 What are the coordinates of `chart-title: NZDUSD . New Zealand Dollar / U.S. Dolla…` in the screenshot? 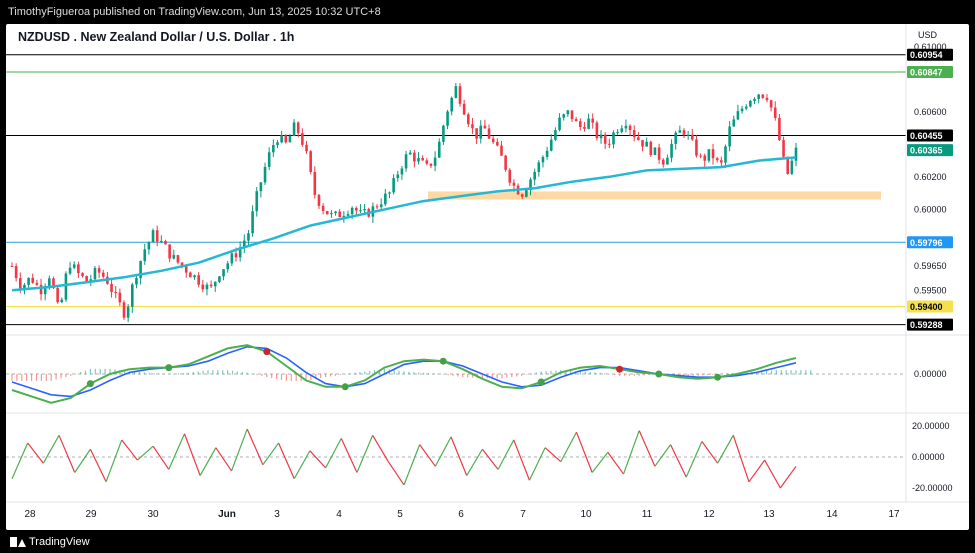 It's located at (156, 37).